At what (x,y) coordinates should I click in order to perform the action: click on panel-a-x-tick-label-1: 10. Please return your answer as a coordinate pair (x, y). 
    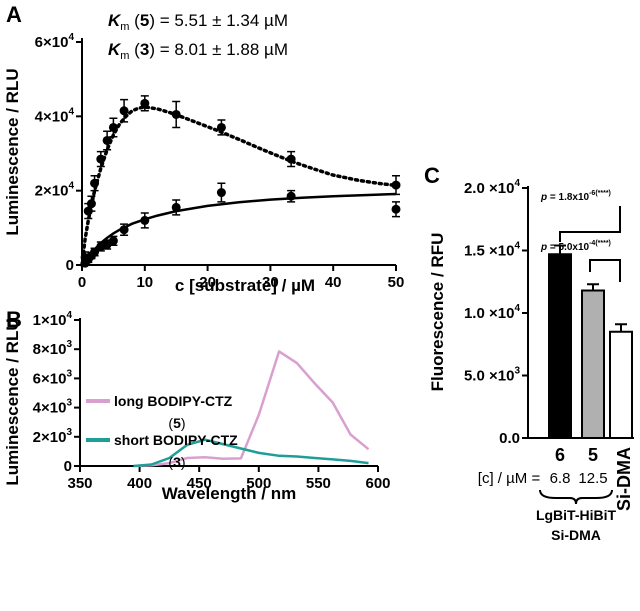
    Looking at the image, I should click on (144, 282).